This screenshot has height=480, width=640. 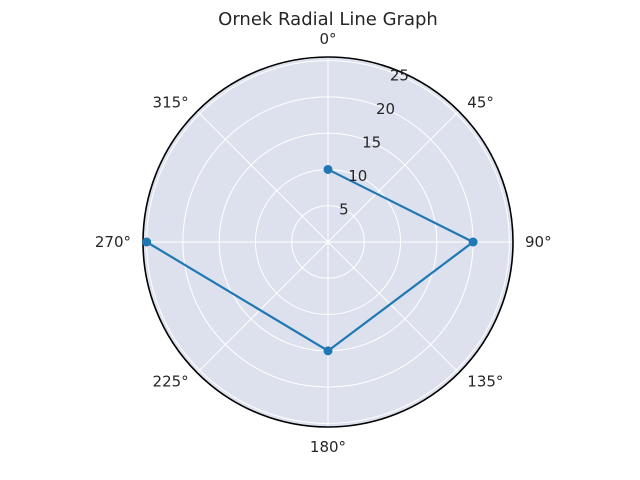 I want to click on angle-tick-label: 0°, so click(x=327, y=39).